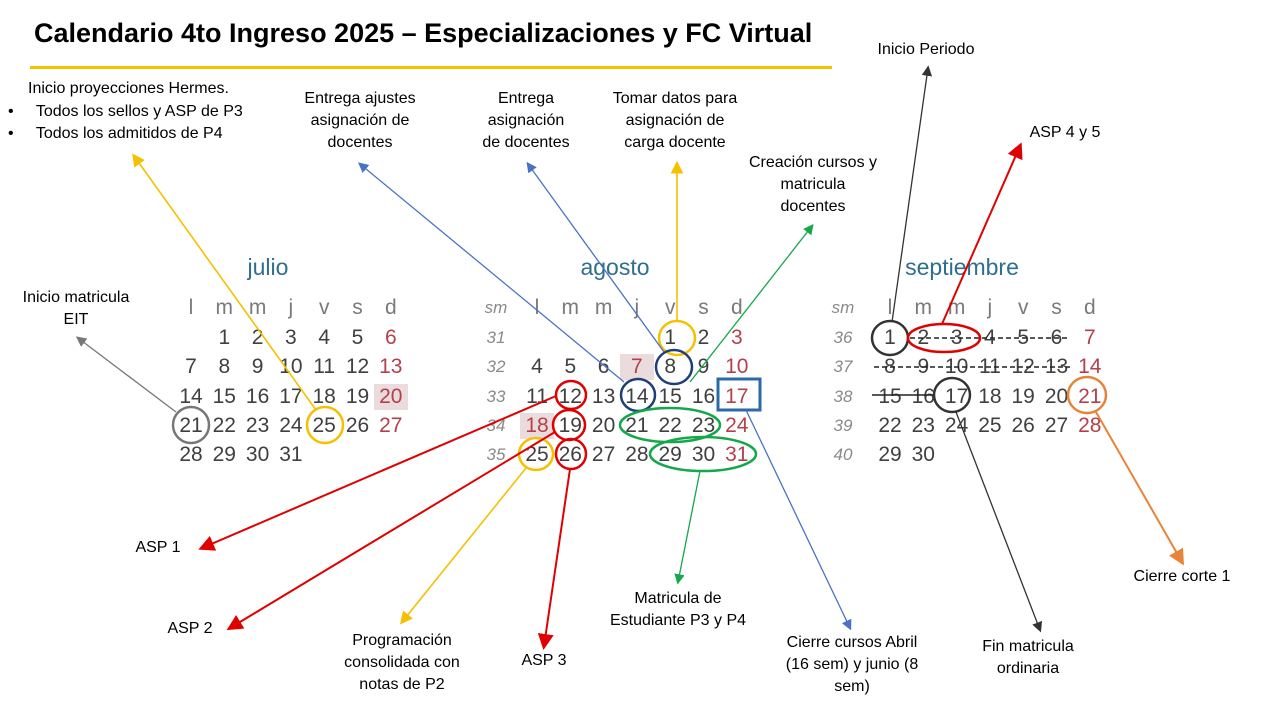  Describe the element at coordinates (798, 520) in the screenshot. I see `arrow-cierre-cursos` at that location.